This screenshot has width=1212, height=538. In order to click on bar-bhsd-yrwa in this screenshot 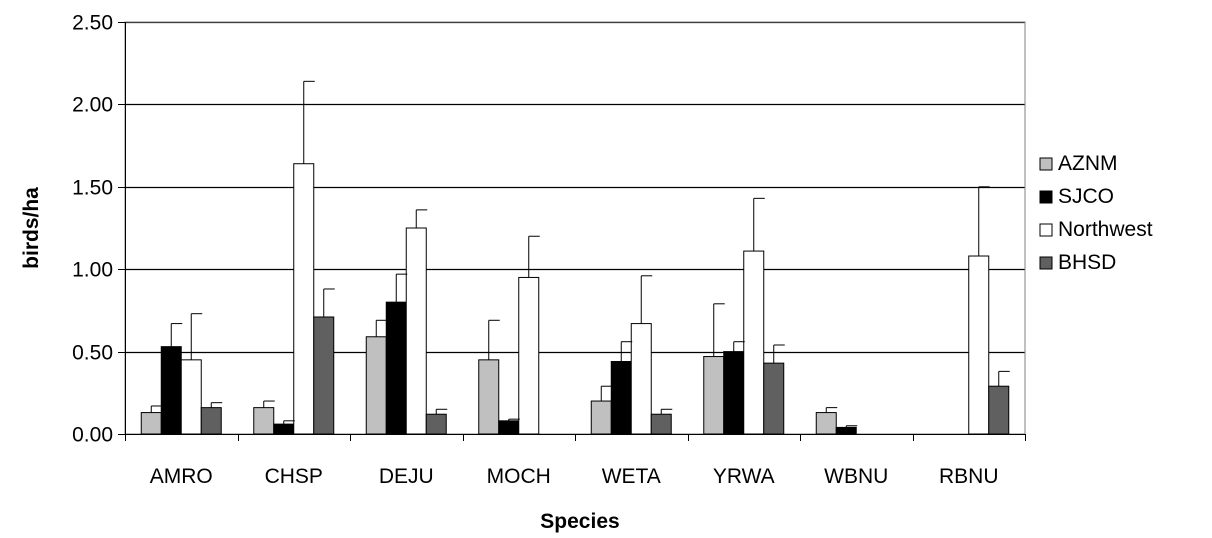, I will do `click(774, 398)`.